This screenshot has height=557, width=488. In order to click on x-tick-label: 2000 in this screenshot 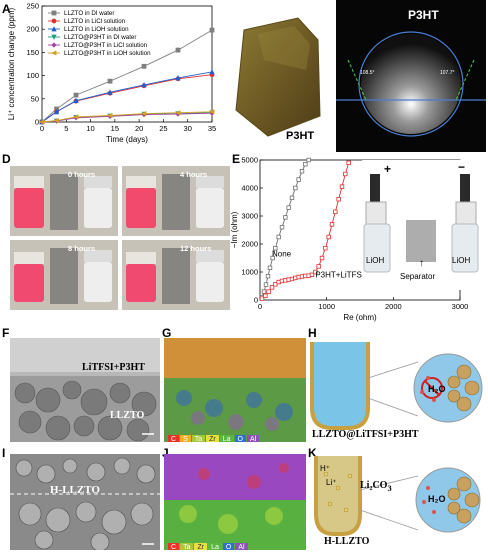, I will do `click(393, 306)`.